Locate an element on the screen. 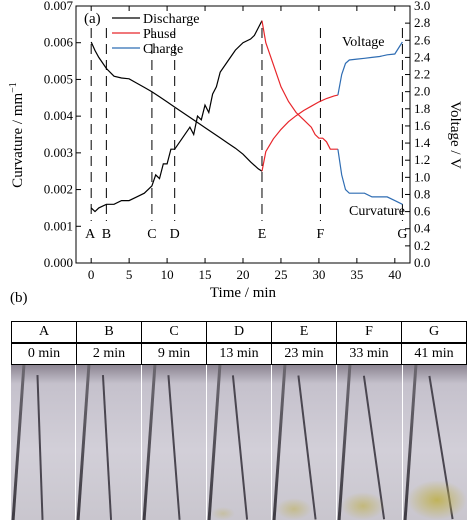 Image resolution: width=470 pixels, height=520 pixels. frame-time-g: 41 min is located at coordinates (434, 354).